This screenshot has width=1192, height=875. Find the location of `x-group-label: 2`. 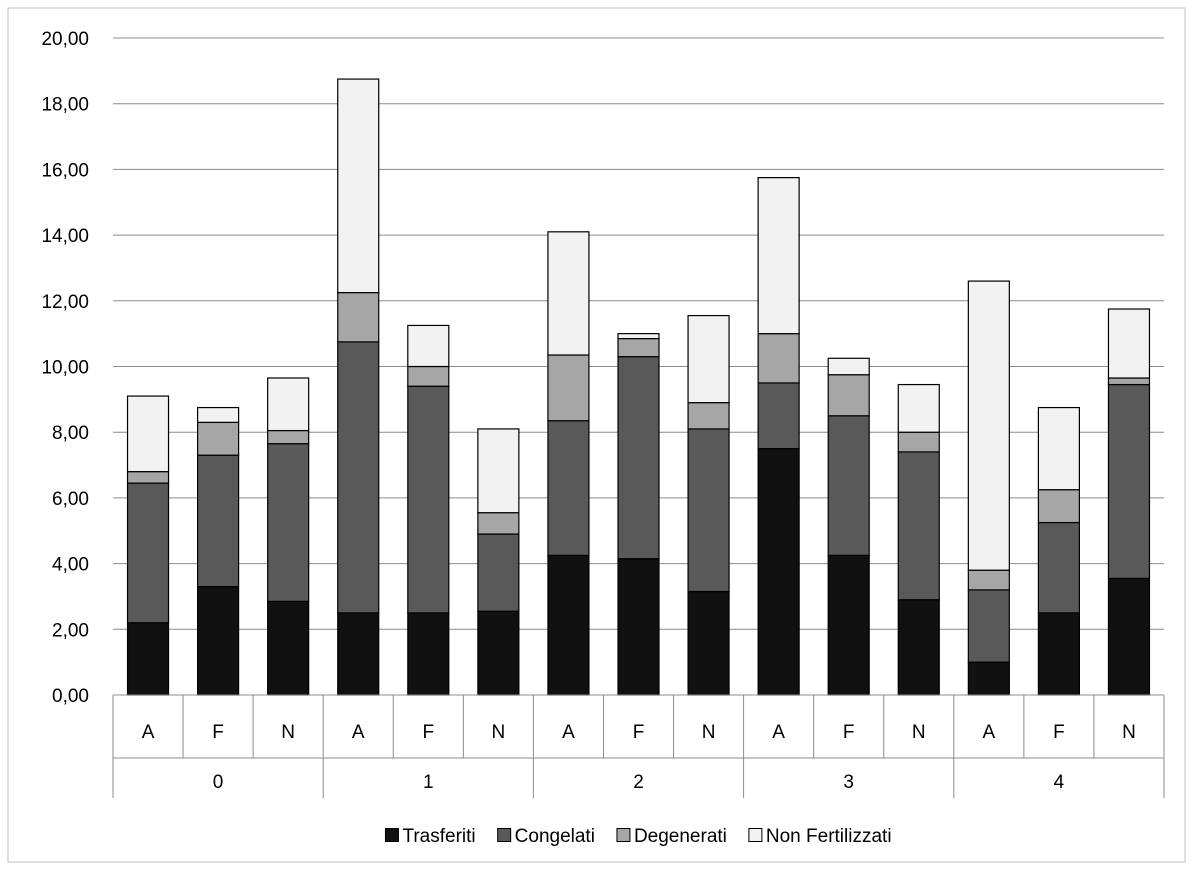

x-group-label: 2 is located at coordinates (638, 782).